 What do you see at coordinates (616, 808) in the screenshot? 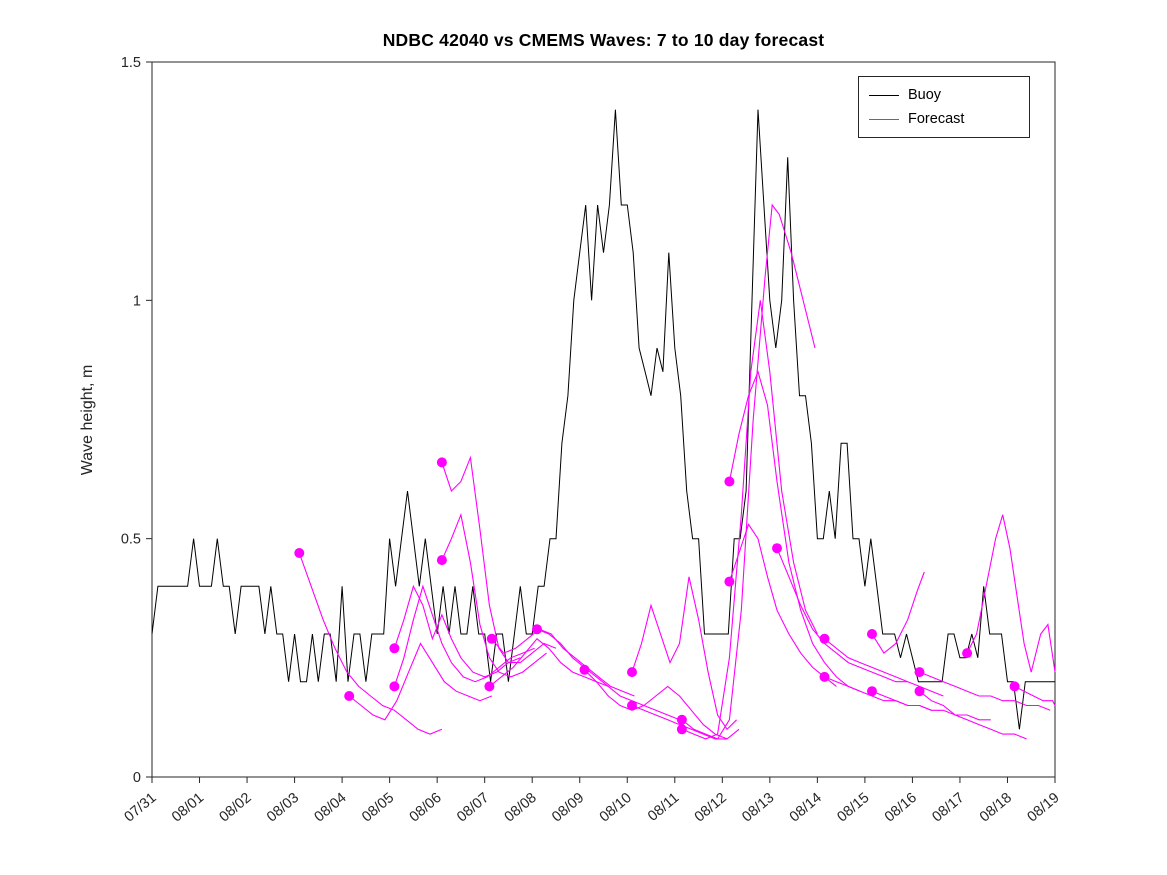
I see `x-tick-label: 08/10` at bounding box center [616, 808].